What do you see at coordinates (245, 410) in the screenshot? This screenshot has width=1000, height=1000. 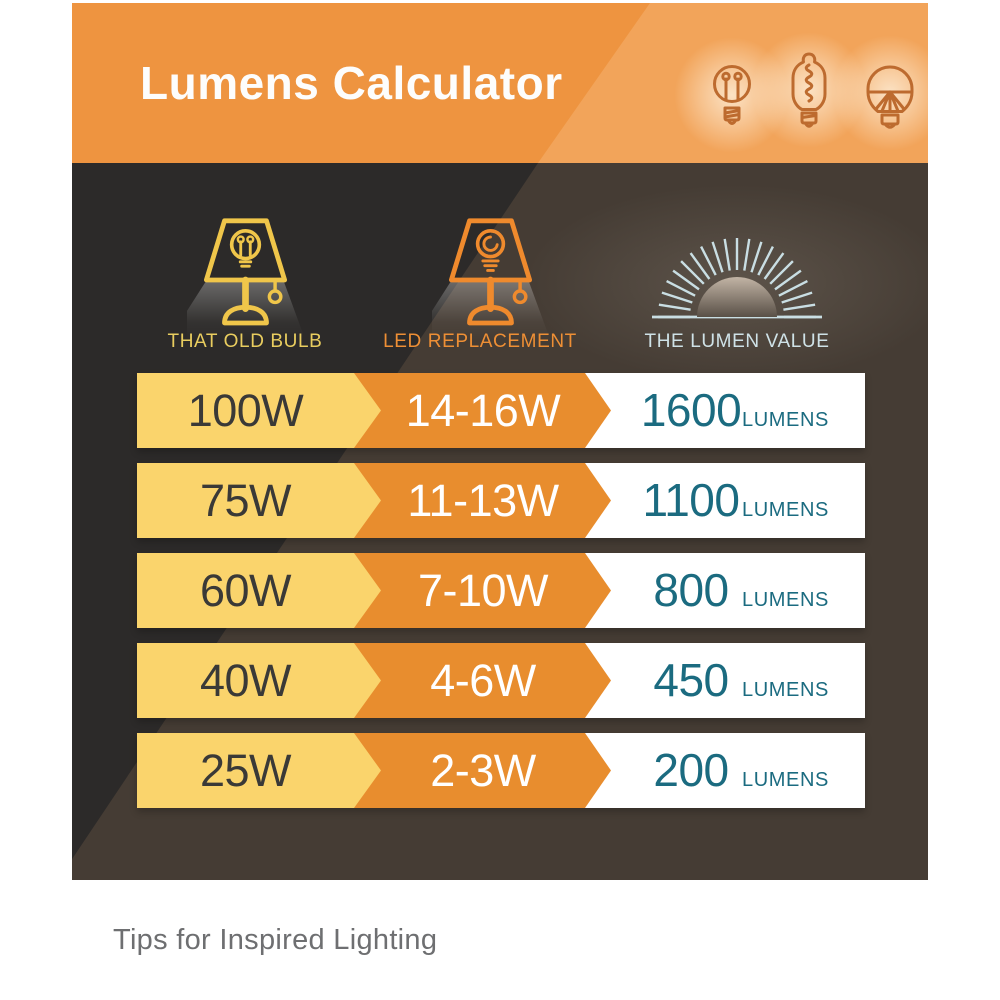 I see `old-watts: 100W` at bounding box center [245, 410].